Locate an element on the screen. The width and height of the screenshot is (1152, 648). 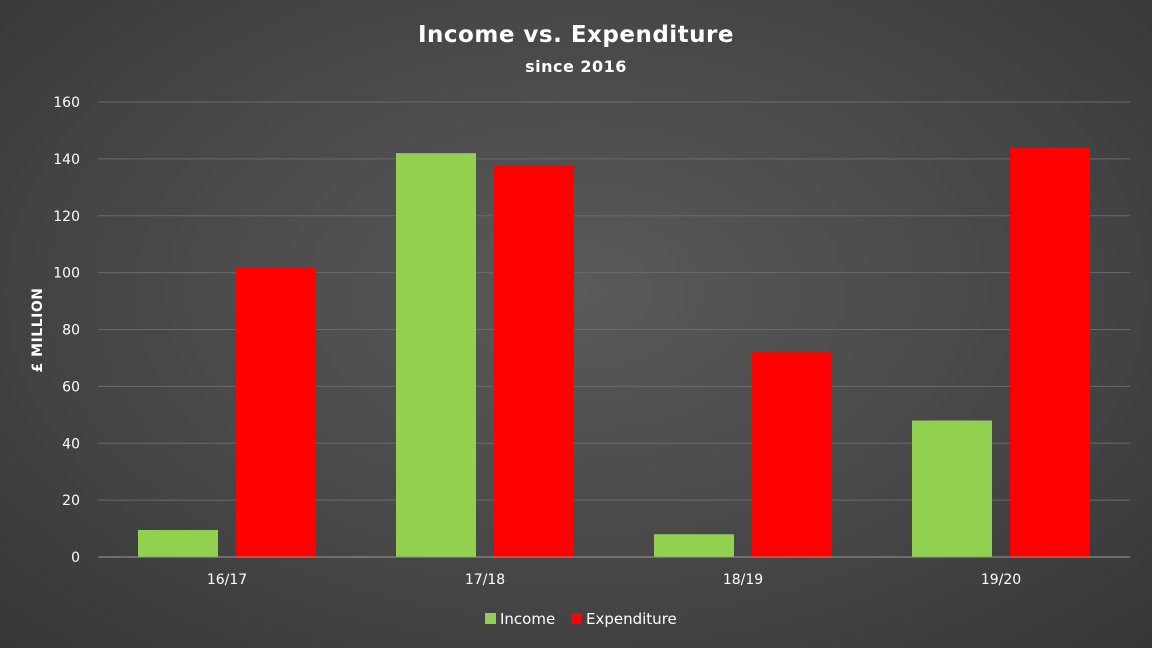
y-tick-label: 80 is located at coordinates (71, 331).